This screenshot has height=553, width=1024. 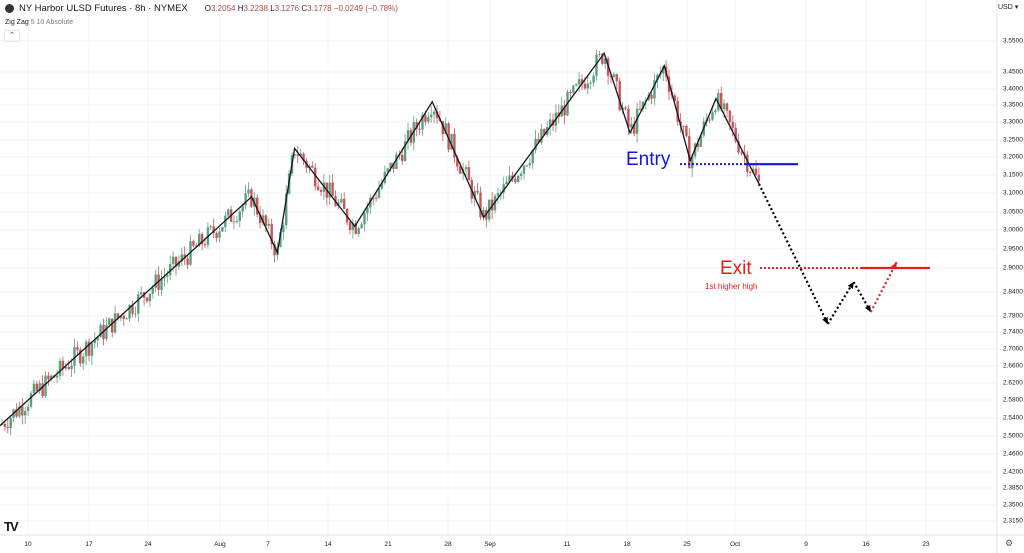 I want to click on chevron-up-icon: ⌃, so click(x=12, y=36).